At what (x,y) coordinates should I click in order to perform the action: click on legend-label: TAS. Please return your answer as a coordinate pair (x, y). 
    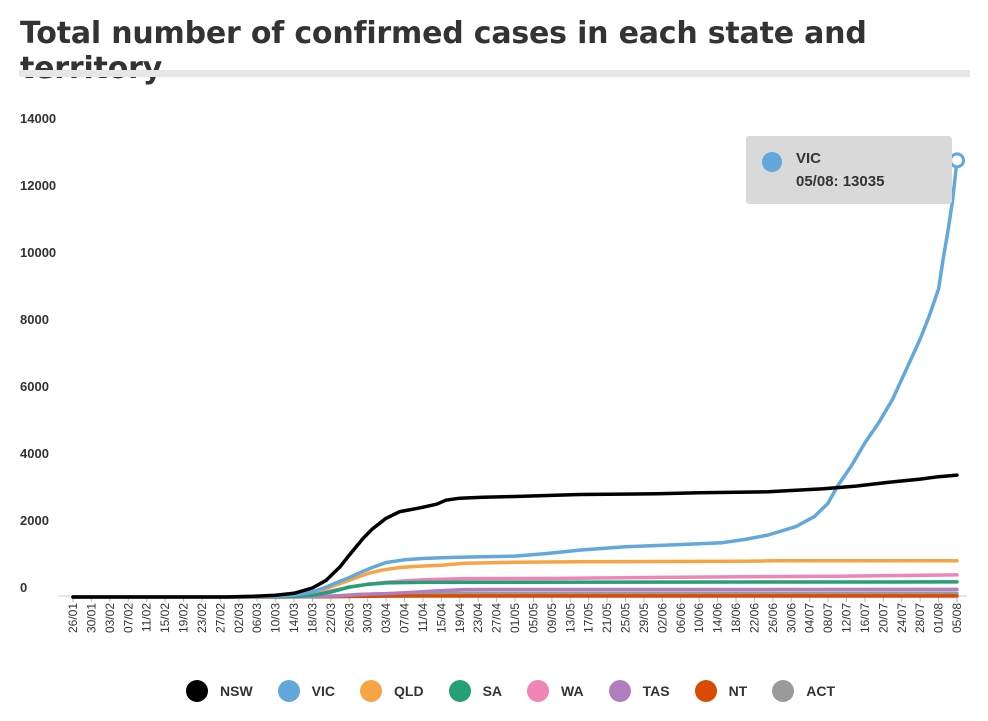
    Looking at the image, I should click on (656, 691).